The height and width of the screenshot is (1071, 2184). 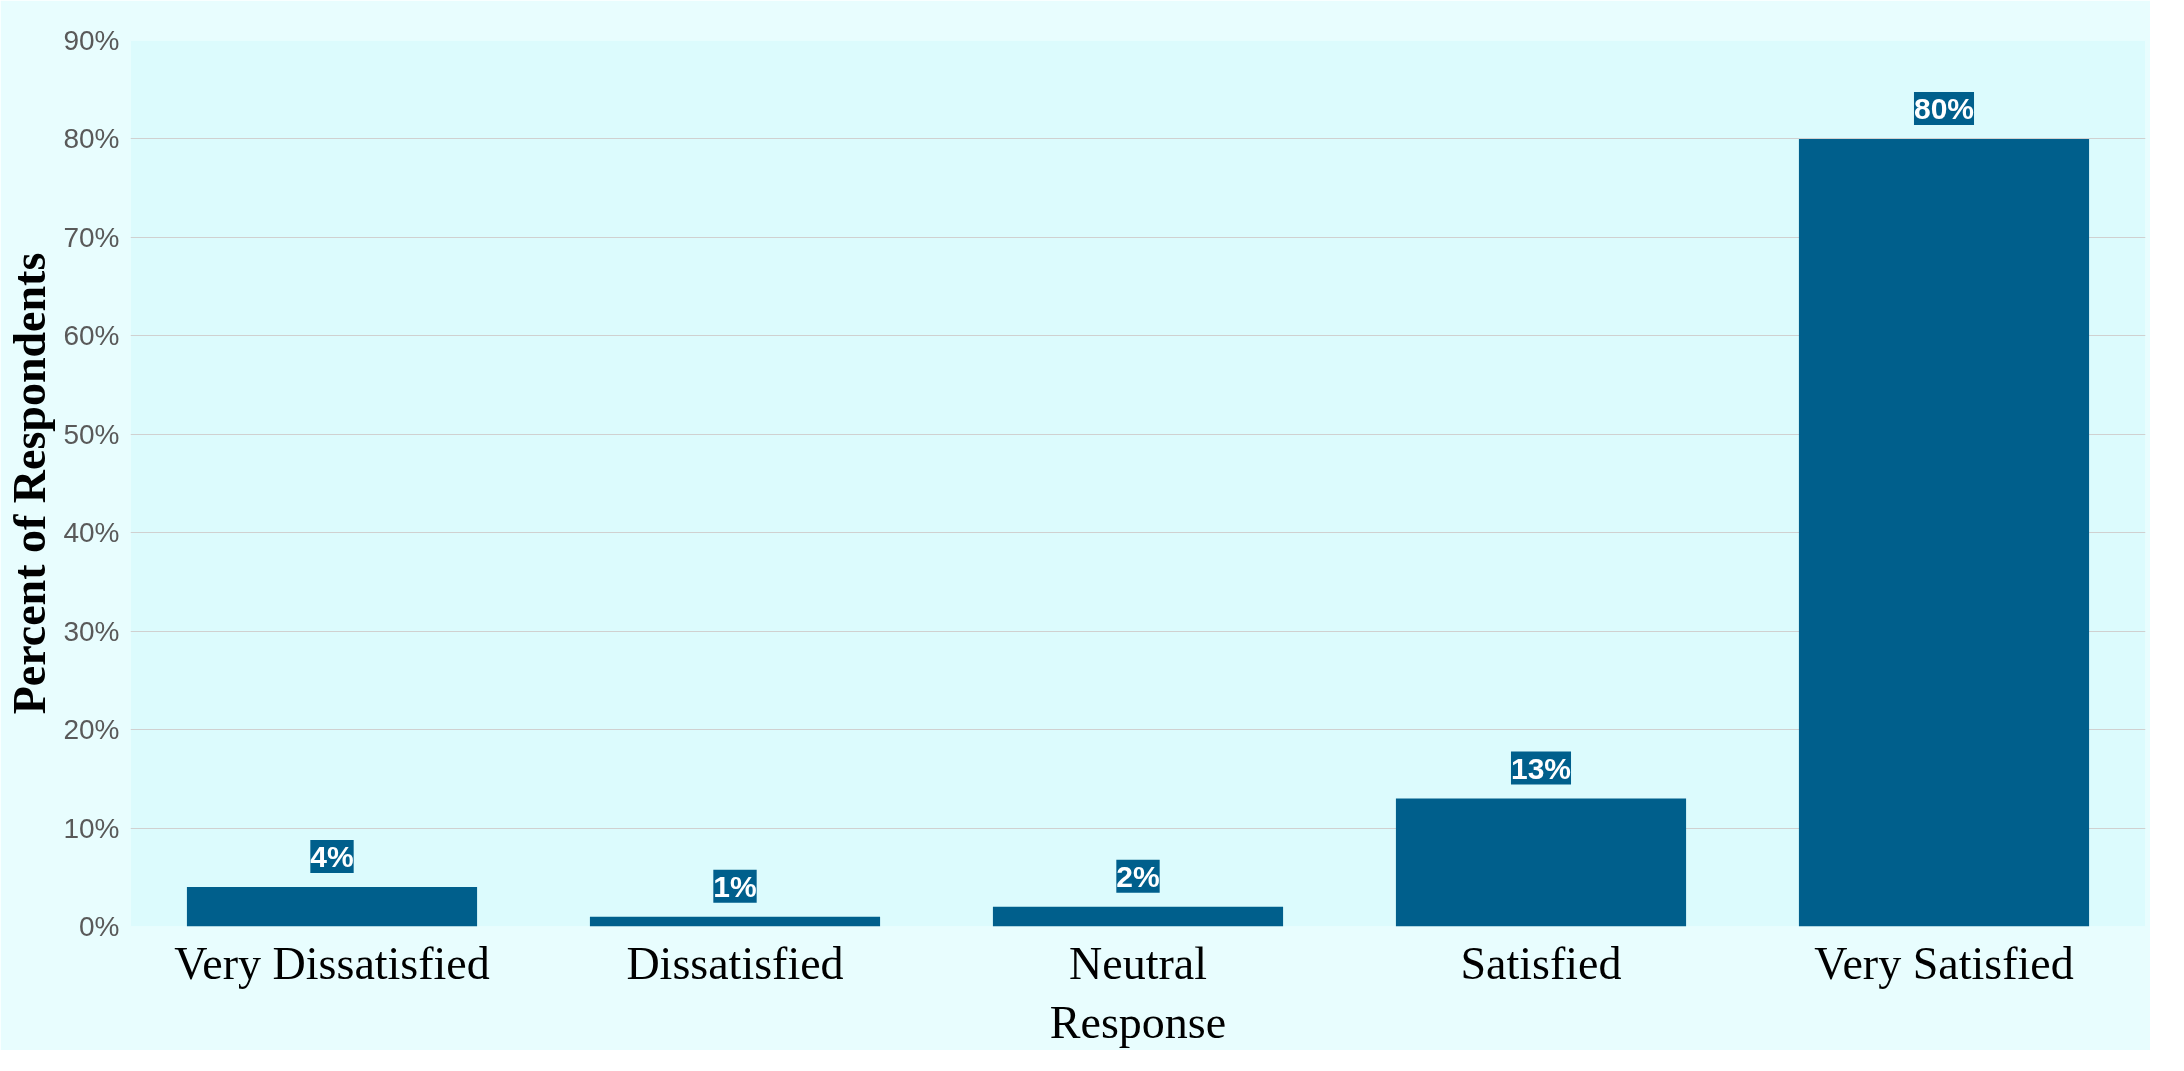 What do you see at coordinates (91, 336) in the screenshot?
I see `y-tick-label: 60%` at bounding box center [91, 336].